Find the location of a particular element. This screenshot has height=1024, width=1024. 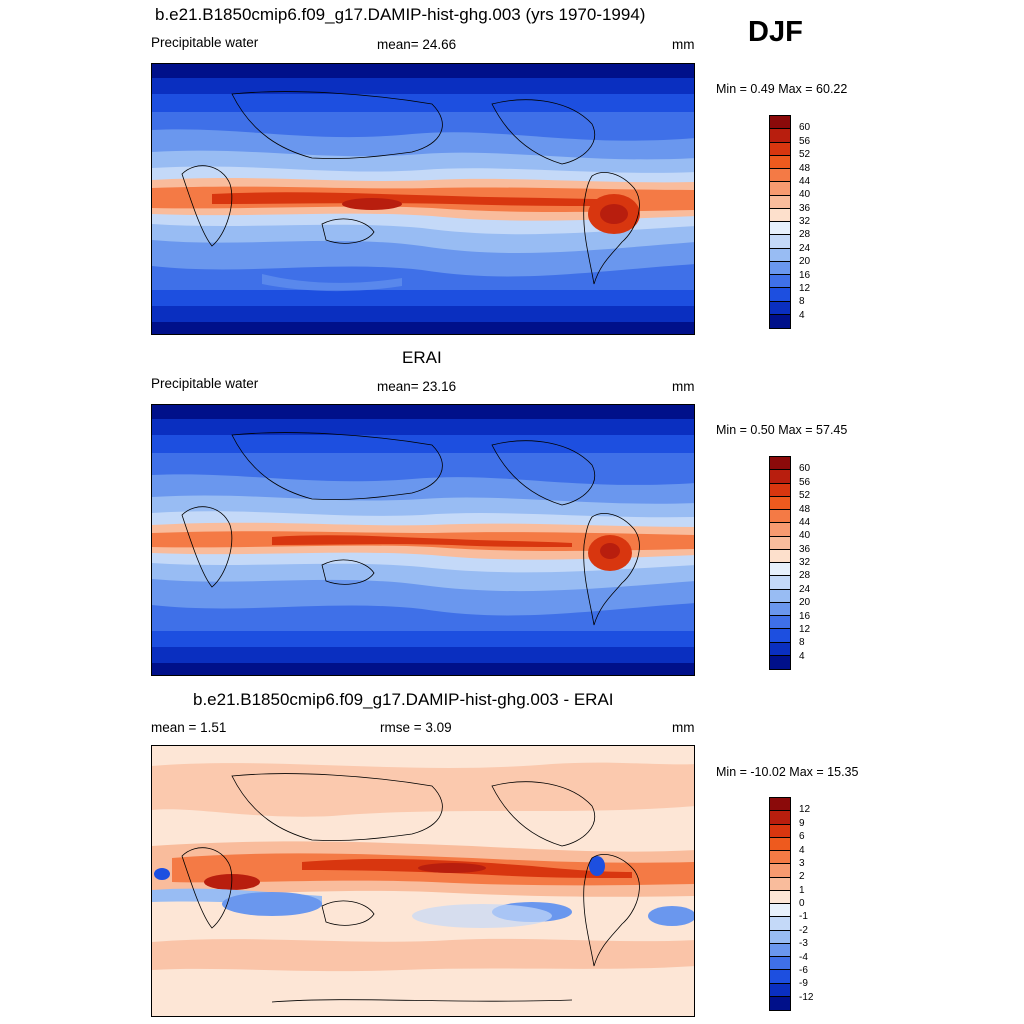

panel3-map is located at coordinates (423, 881).